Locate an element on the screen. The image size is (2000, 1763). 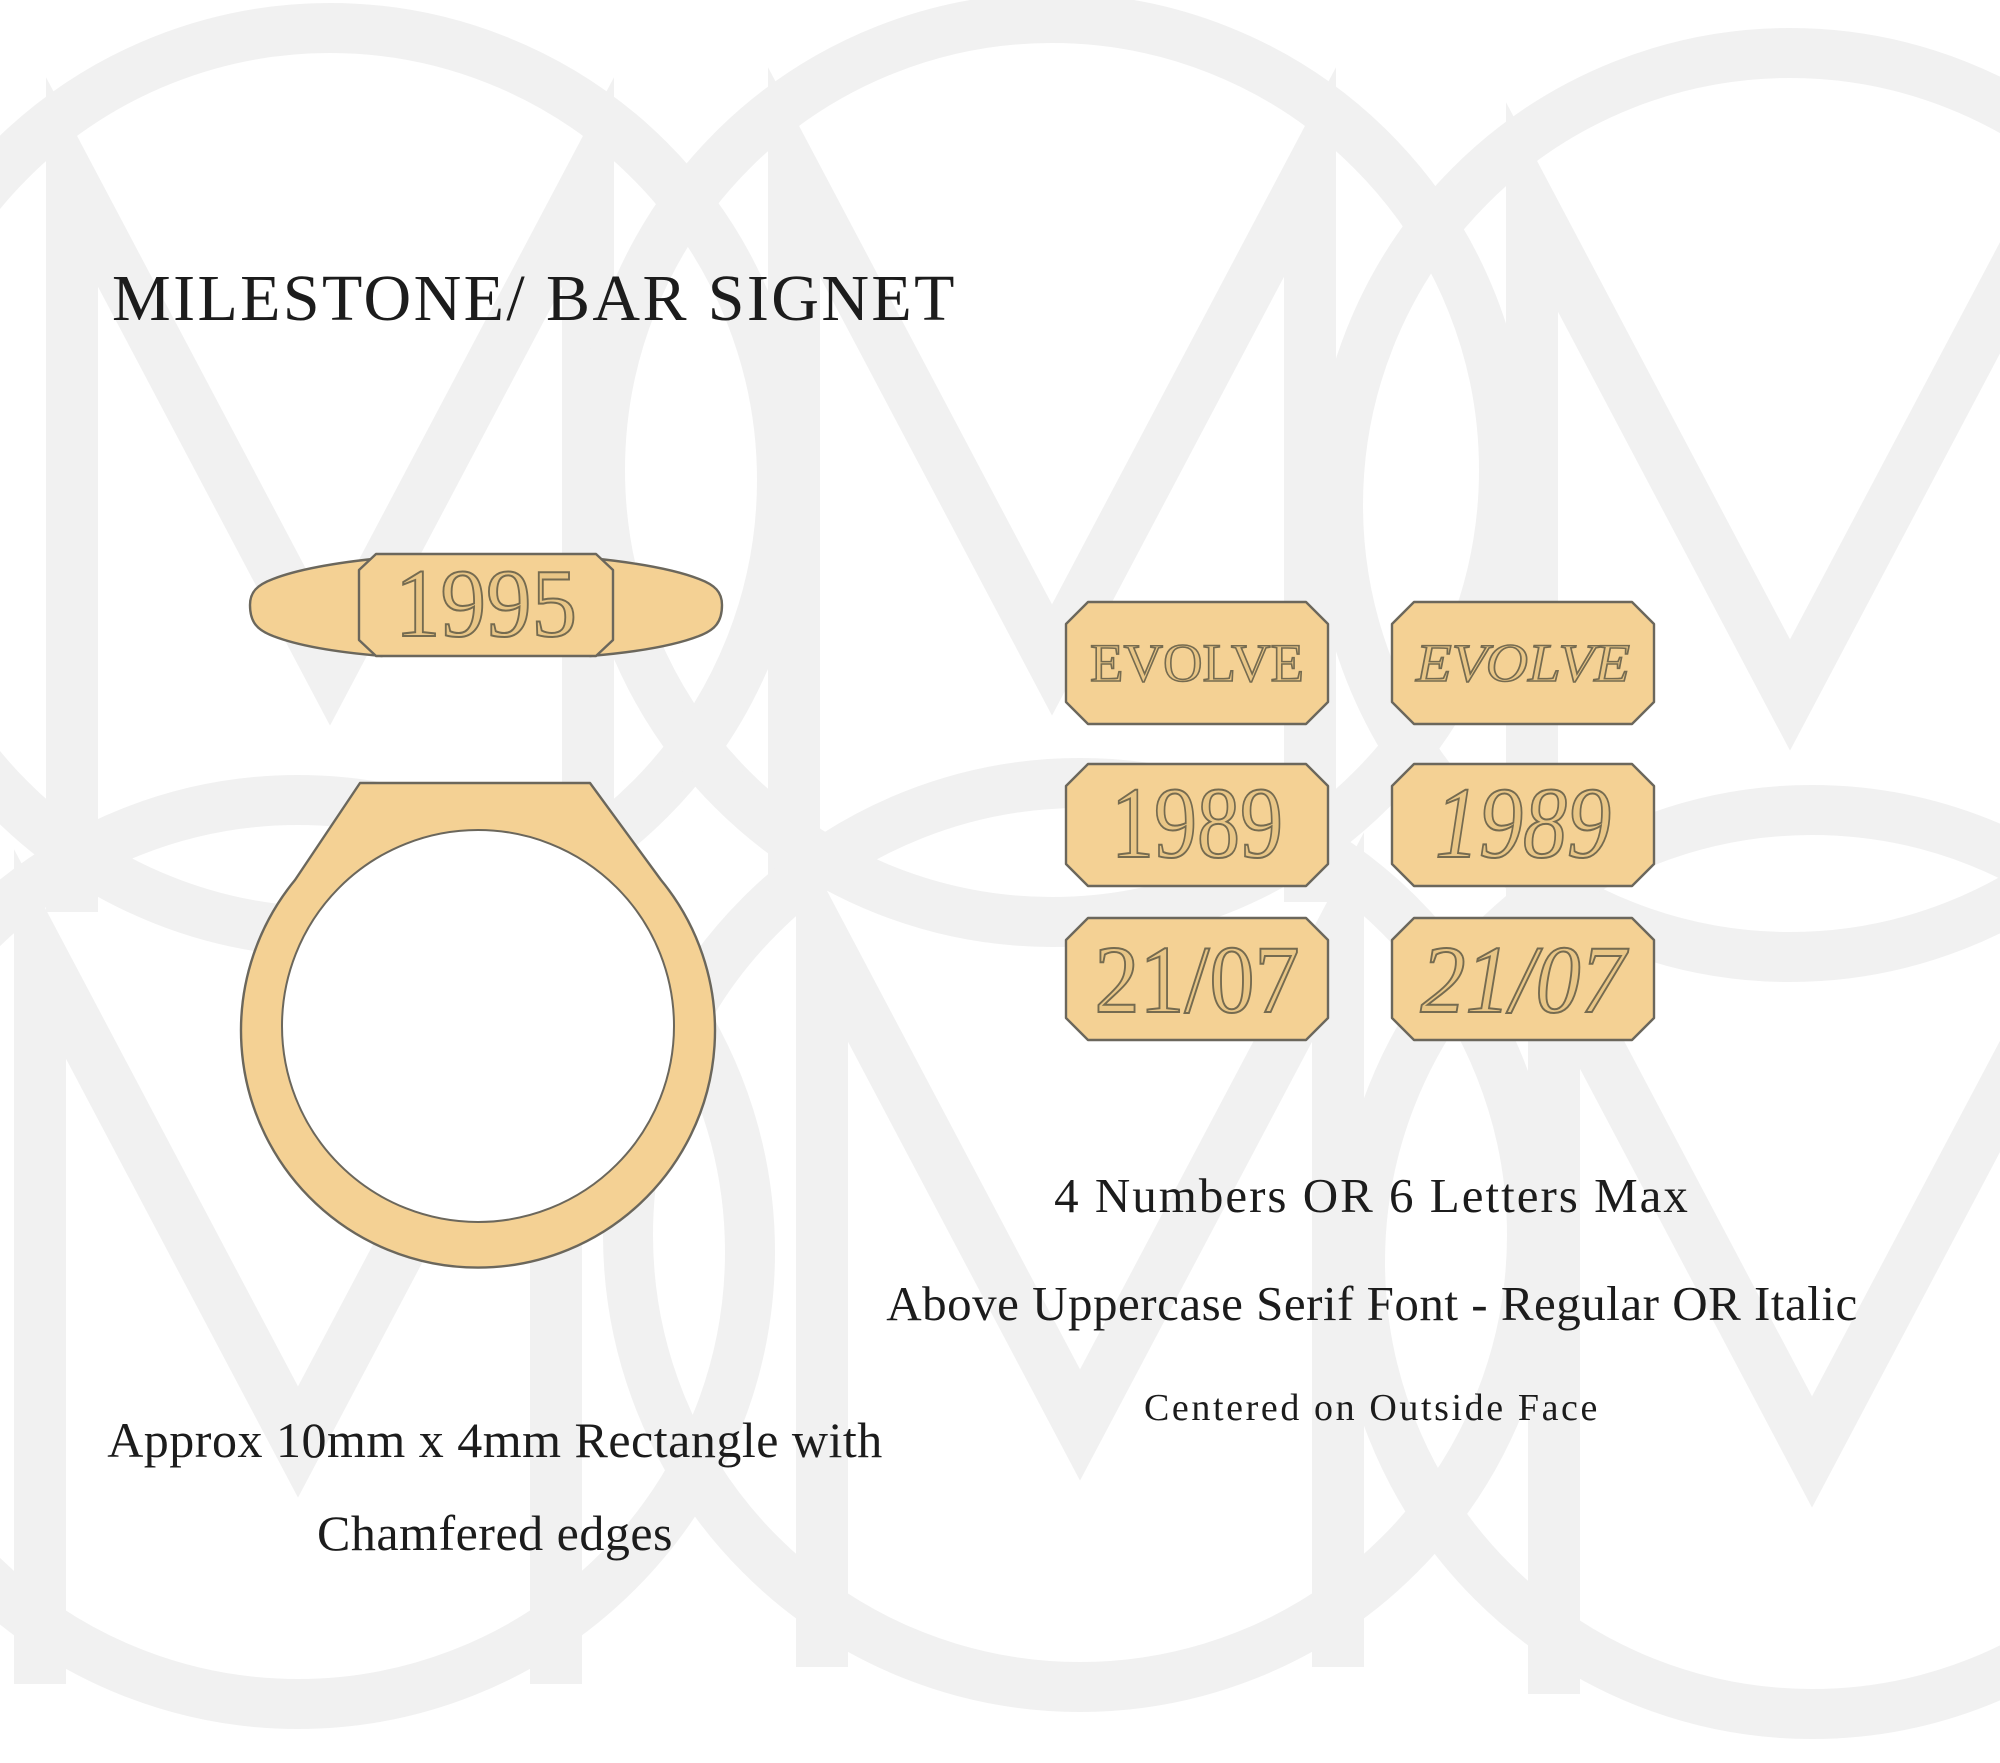
engraving-rule-line-1: 4 Numbers OR 6 Letters Max is located at coordinates (1372, 1195).